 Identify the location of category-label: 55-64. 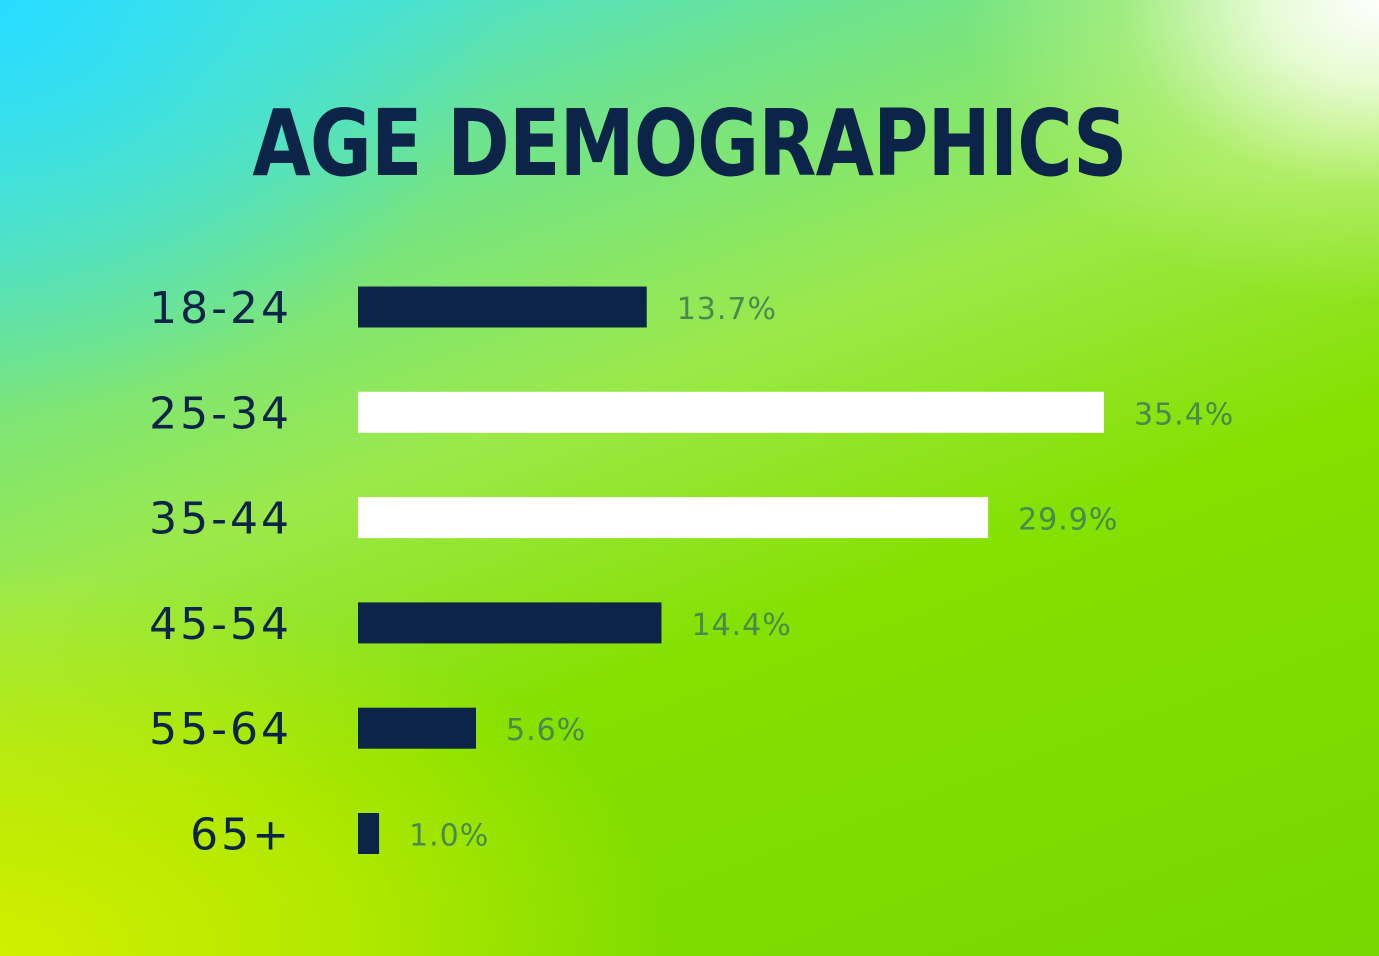
(220, 729).